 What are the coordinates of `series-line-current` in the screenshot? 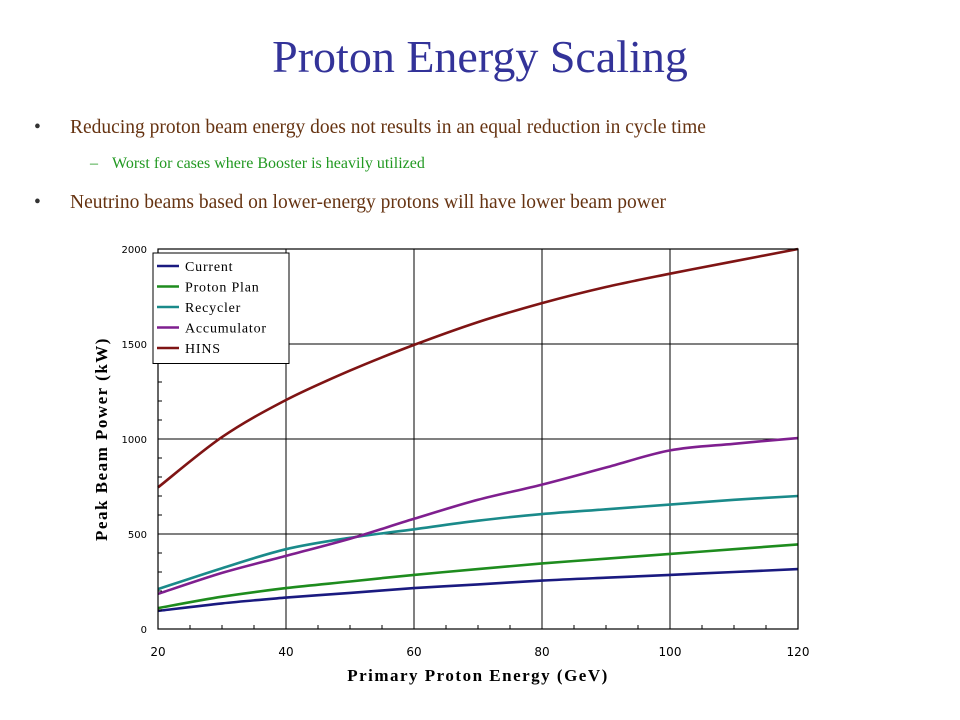 It's located at (478, 590).